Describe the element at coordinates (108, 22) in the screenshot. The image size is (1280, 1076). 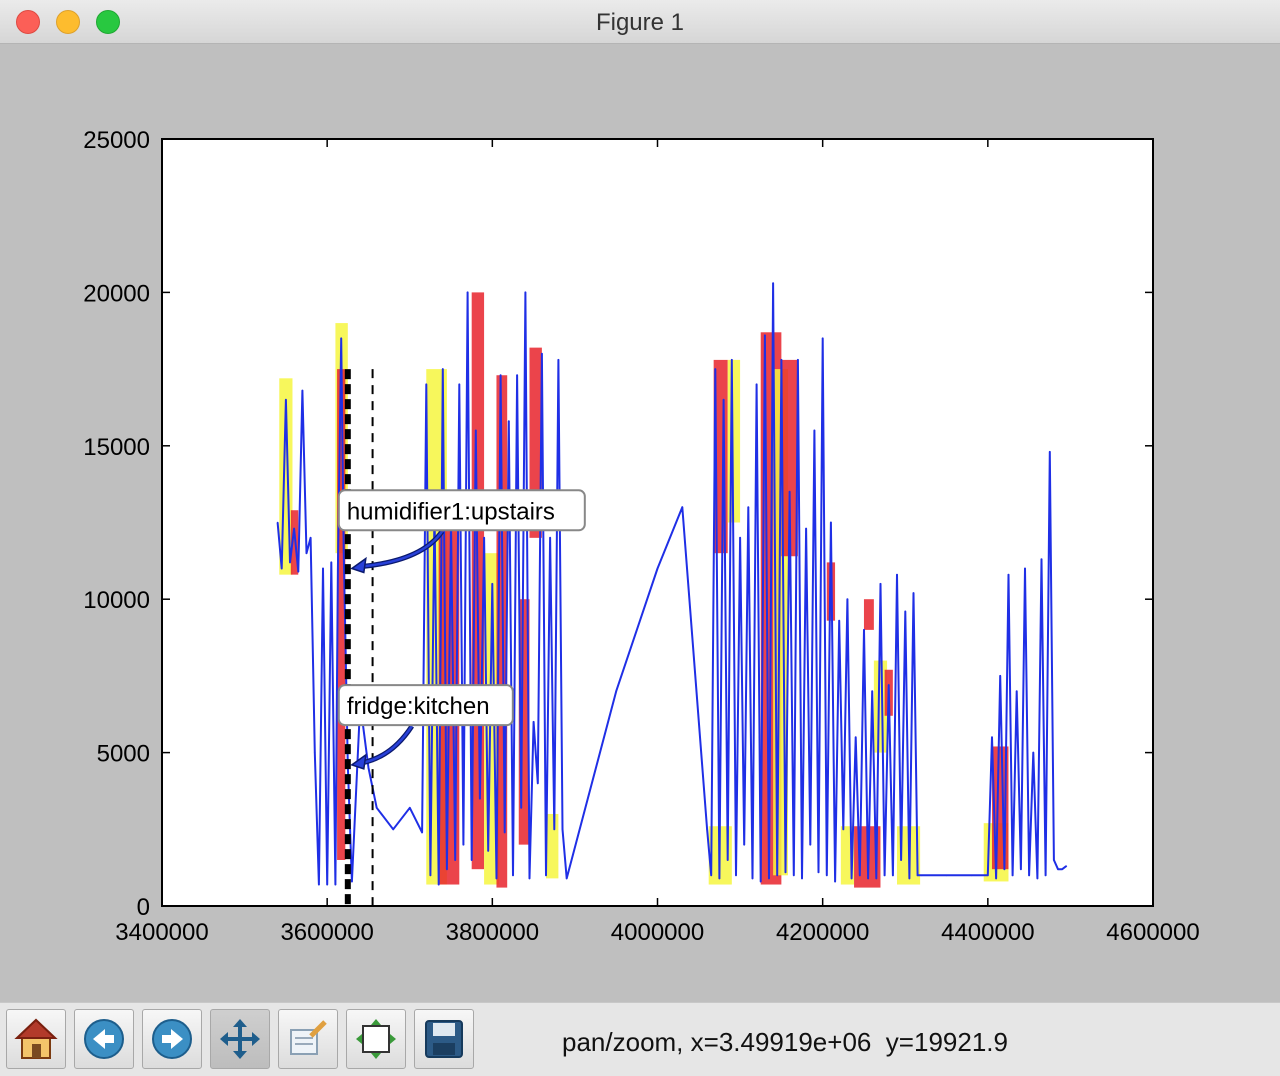
I see `maximize-window-button` at that location.